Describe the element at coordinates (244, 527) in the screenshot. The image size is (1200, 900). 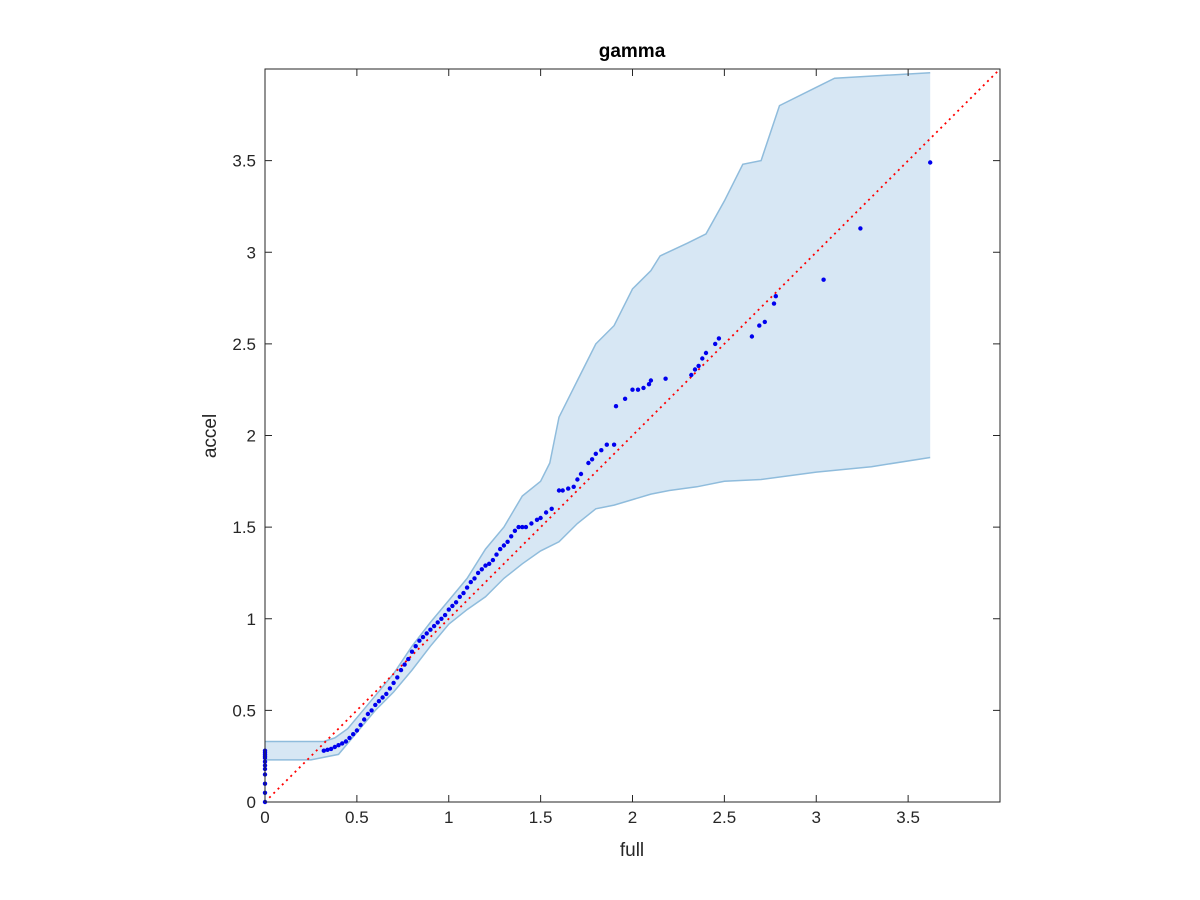
I see `y-tick-label: 1.5` at that location.